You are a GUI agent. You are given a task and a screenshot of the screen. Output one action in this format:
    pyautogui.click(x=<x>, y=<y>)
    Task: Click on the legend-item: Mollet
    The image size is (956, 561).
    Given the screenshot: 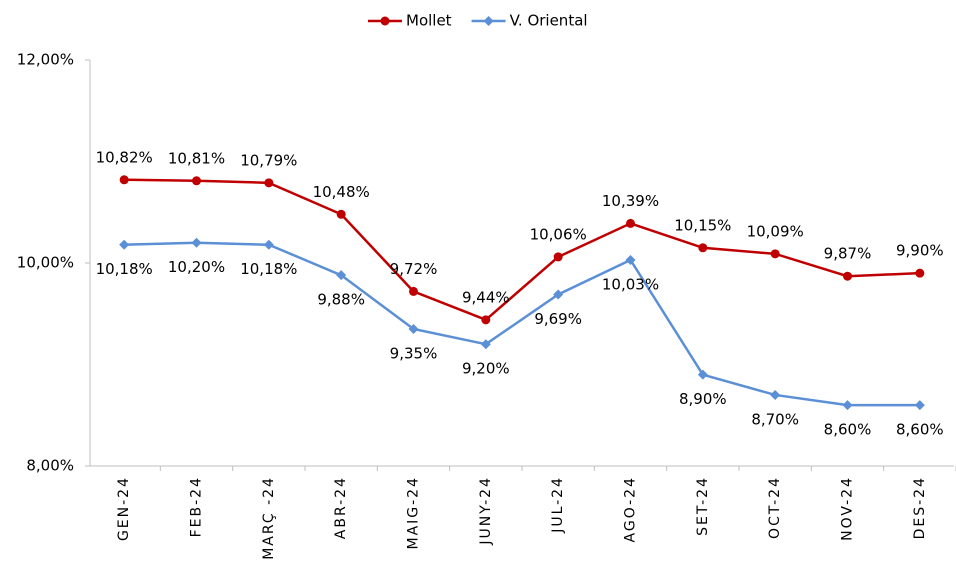 What is the action you would take?
    pyautogui.click(x=410, y=21)
    